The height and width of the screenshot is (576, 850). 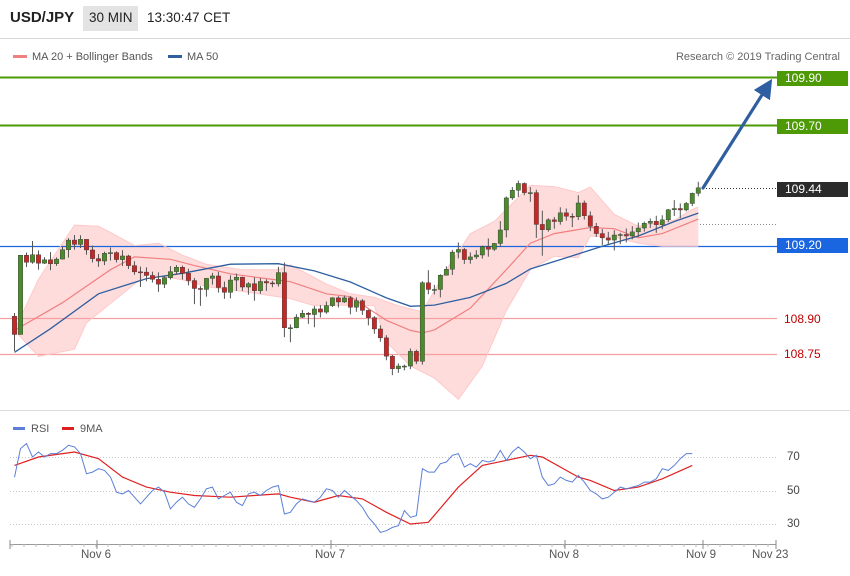 I want to click on legend-9ma: 9MA, so click(x=82, y=429).